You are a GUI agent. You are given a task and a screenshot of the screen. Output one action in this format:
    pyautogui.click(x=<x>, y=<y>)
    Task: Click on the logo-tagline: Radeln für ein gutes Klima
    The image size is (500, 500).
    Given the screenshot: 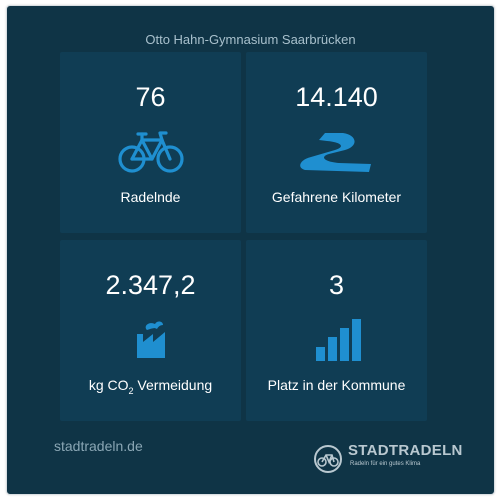 What is the action you would take?
    pyautogui.click(x=385, y=464)
    